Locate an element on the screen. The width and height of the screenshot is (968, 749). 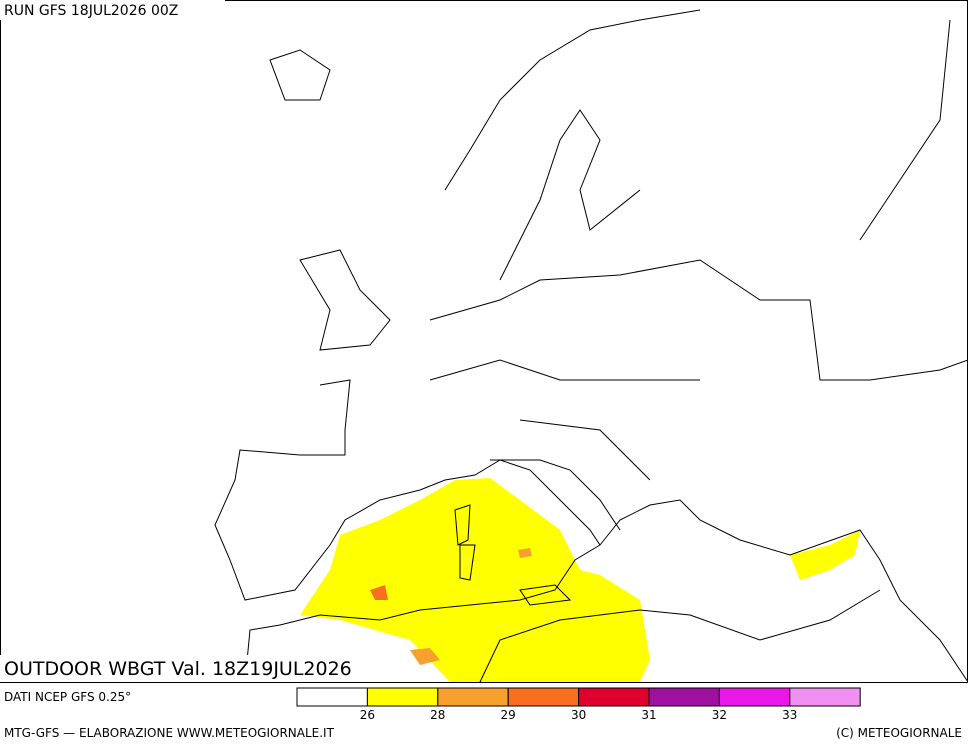
data-source: DATI NCEP GFS 0.25° is located at coordinates (67, 697).